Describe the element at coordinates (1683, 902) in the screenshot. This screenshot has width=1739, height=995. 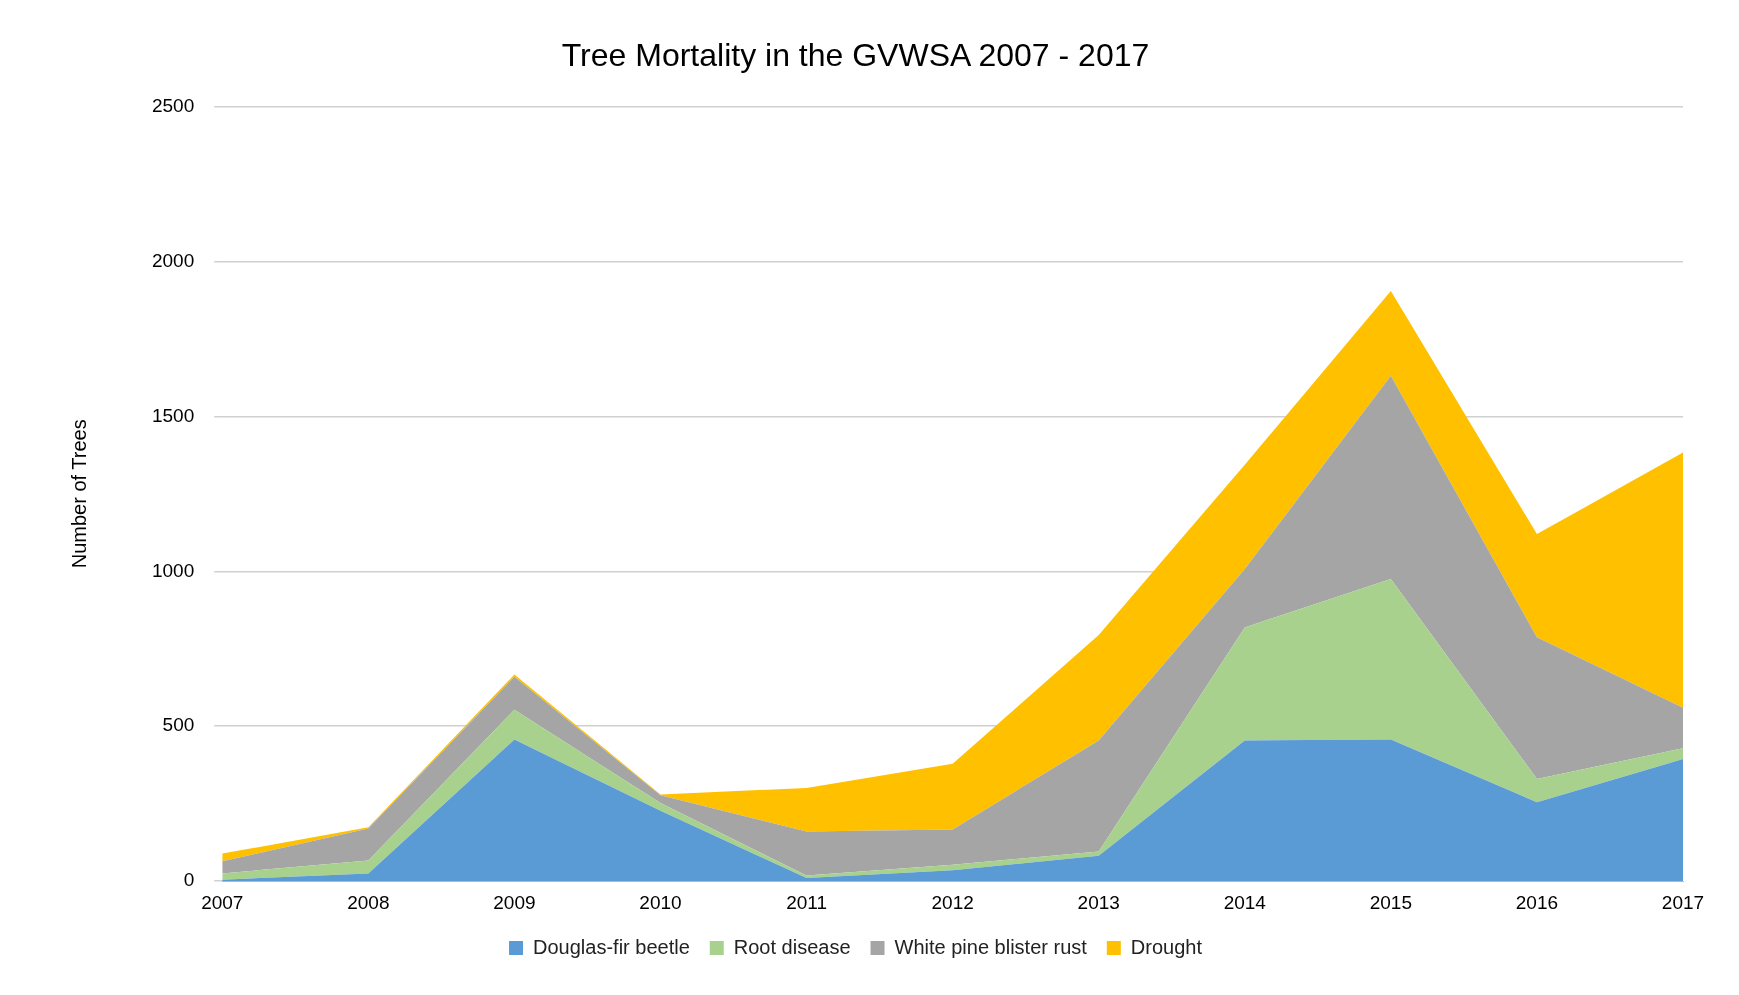
I see `x-tick-label: 2017` at that location.